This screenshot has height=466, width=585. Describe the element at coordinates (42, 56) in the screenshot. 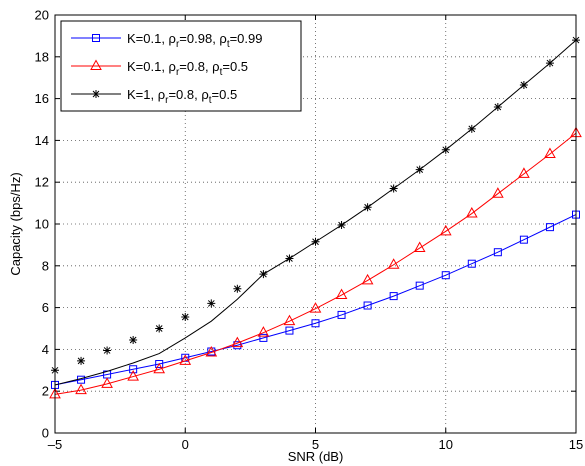

I see `y-tick-label: 18` at that location.